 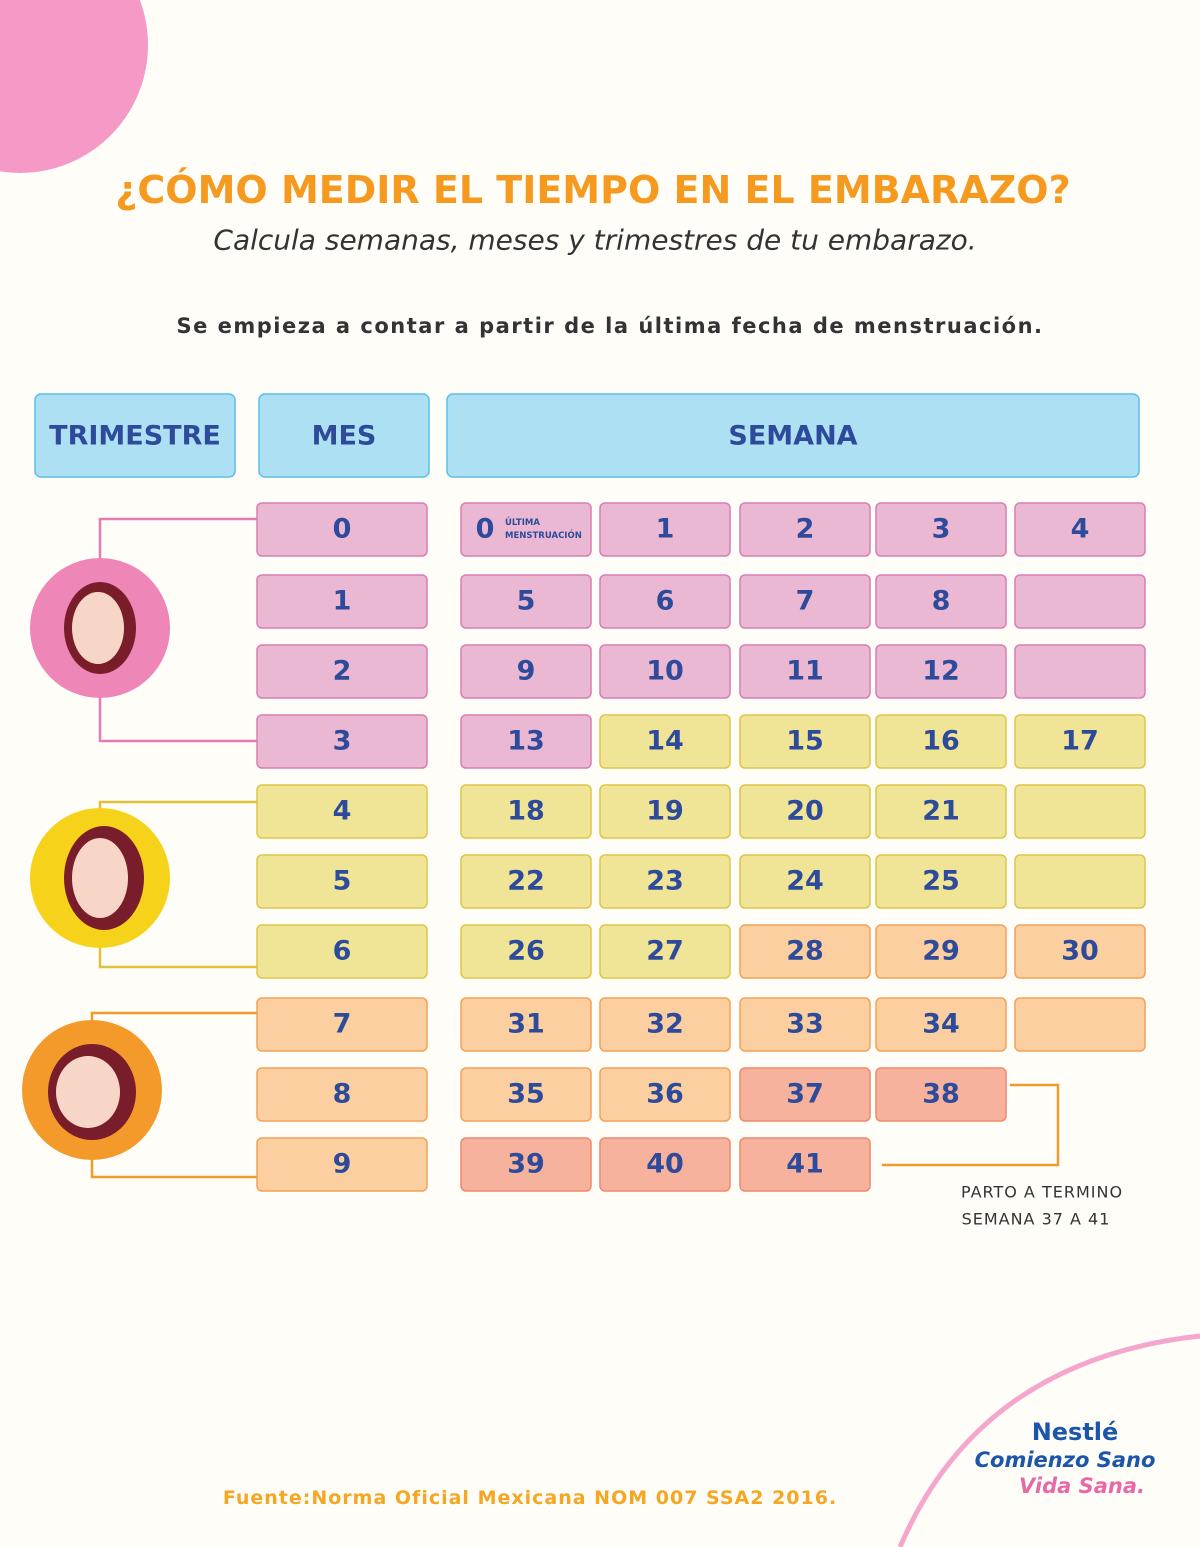 What do you see at coordinates (665, 741) in the screenshot?
I see `week-label: 14` at bounding box center [665, 741].